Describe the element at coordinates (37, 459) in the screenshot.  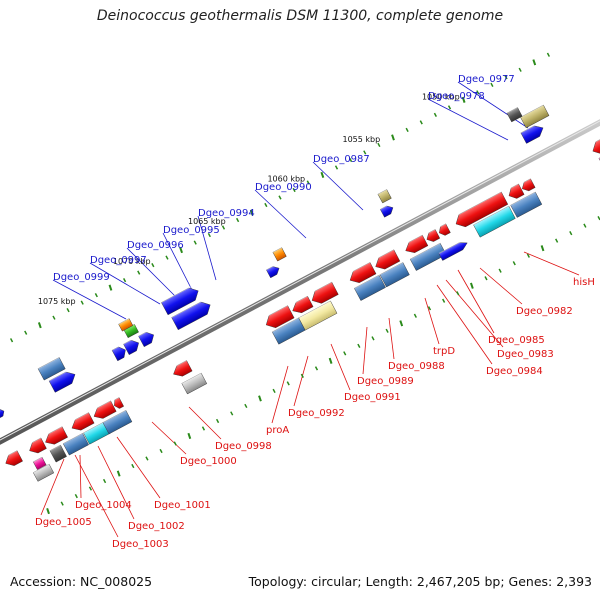
I see `reverse-gene-32-shine` at that location.